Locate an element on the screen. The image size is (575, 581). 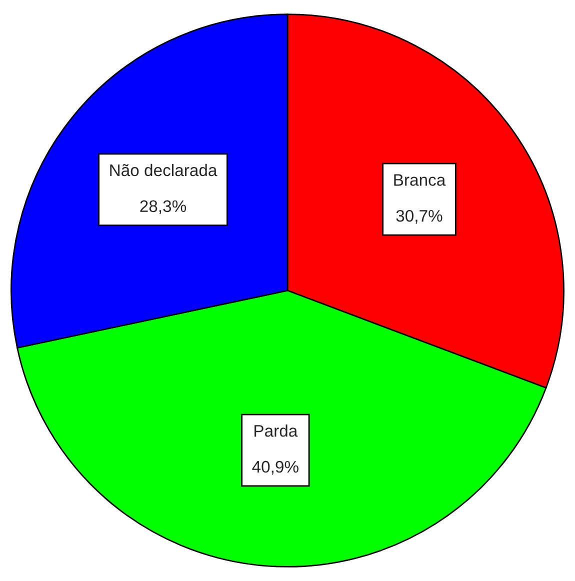
data-label: 30,7% is located at coordinates (419, 217).